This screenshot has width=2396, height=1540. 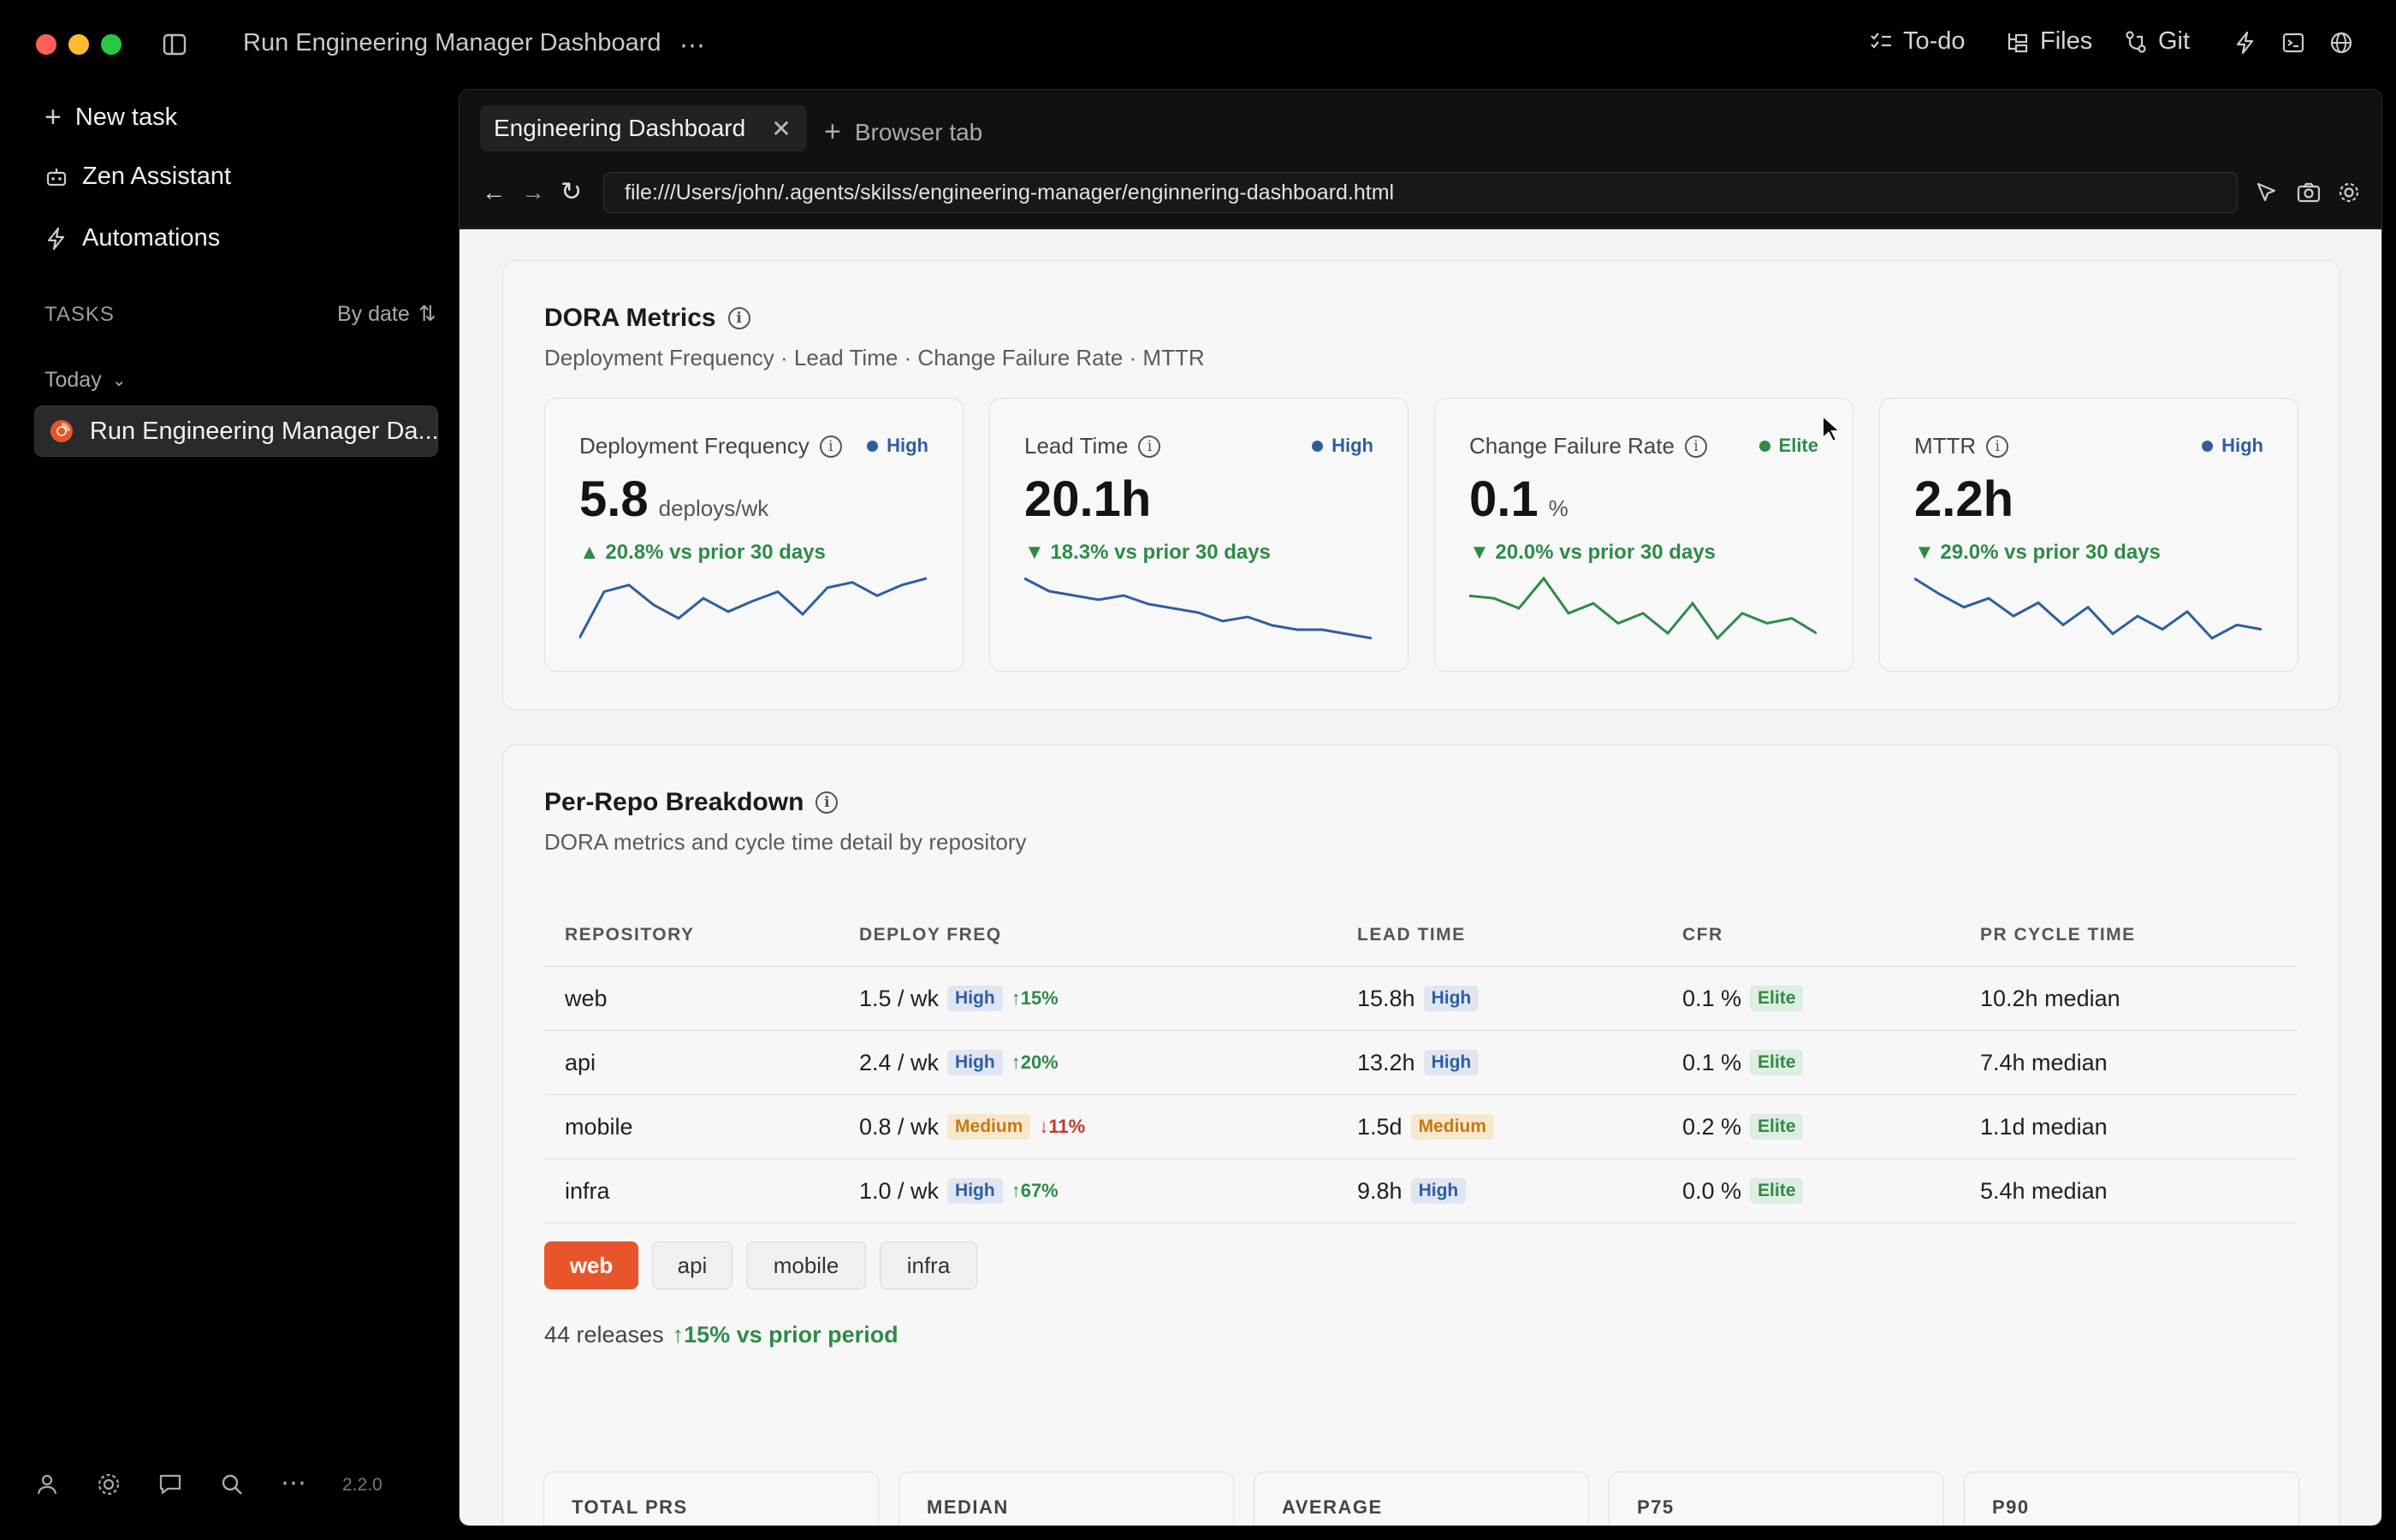 What do you see at coordinates (2349, 192) in the screenshot?
I see `browser-settings-gear-icon` at bounding box center [2349, 192].